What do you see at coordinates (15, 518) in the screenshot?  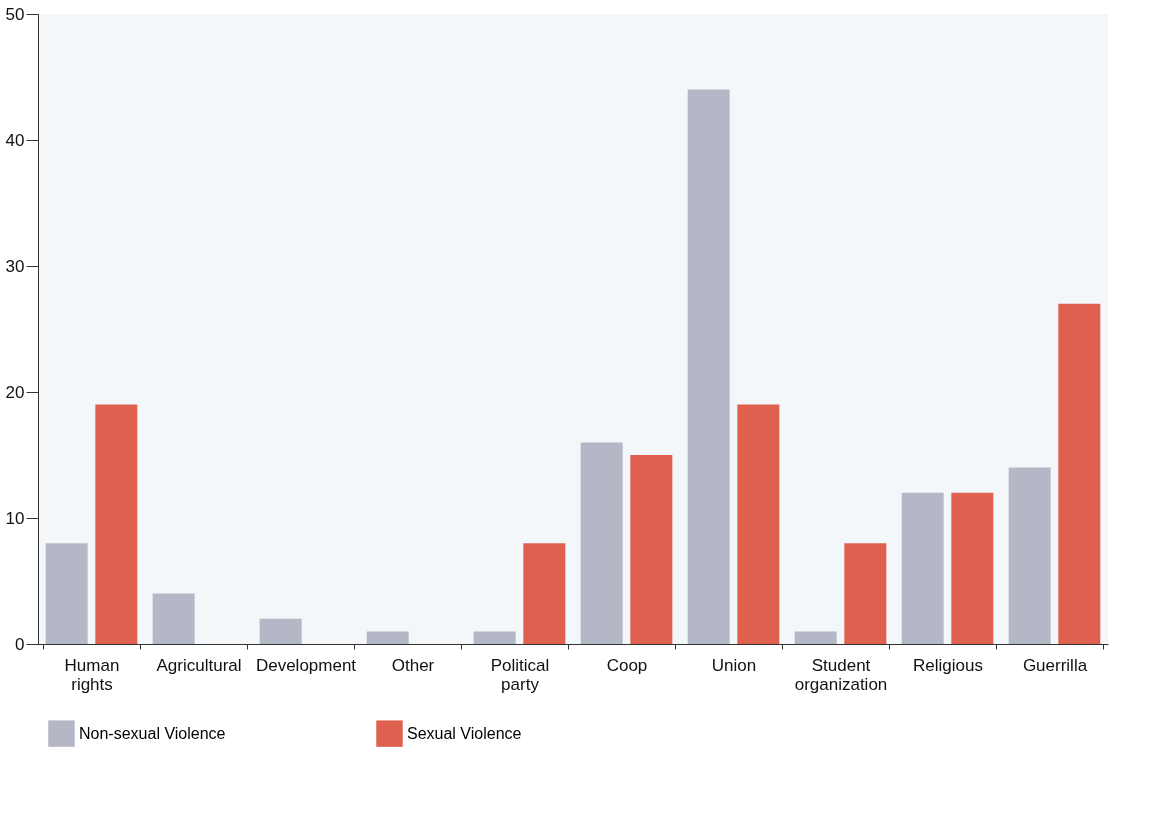 I see `y-tick-label: 10` at bounding box center [15, 518].